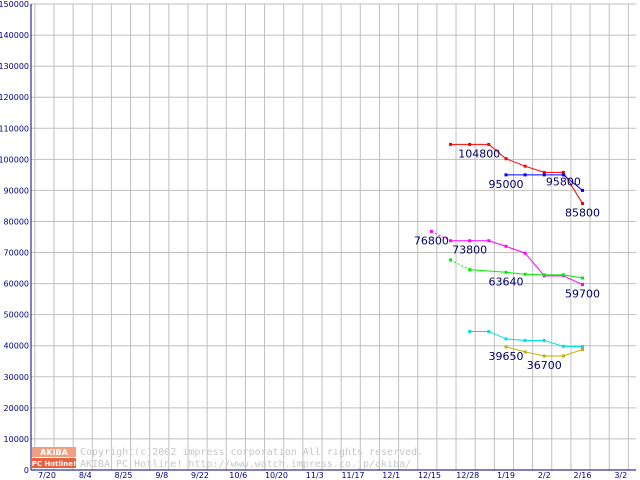 Image resolution: width=640 pixels, height=480 pixels. I want to click on y-tick-label: 70000, so click(16, 253).